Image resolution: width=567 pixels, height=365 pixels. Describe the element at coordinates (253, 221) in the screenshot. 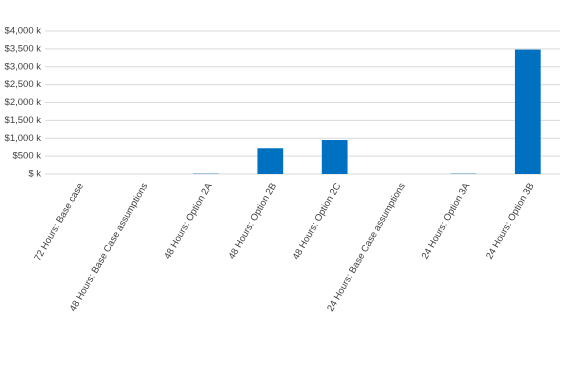

I see `x-tick-label: 48 Hours: Option 2B` at that location.